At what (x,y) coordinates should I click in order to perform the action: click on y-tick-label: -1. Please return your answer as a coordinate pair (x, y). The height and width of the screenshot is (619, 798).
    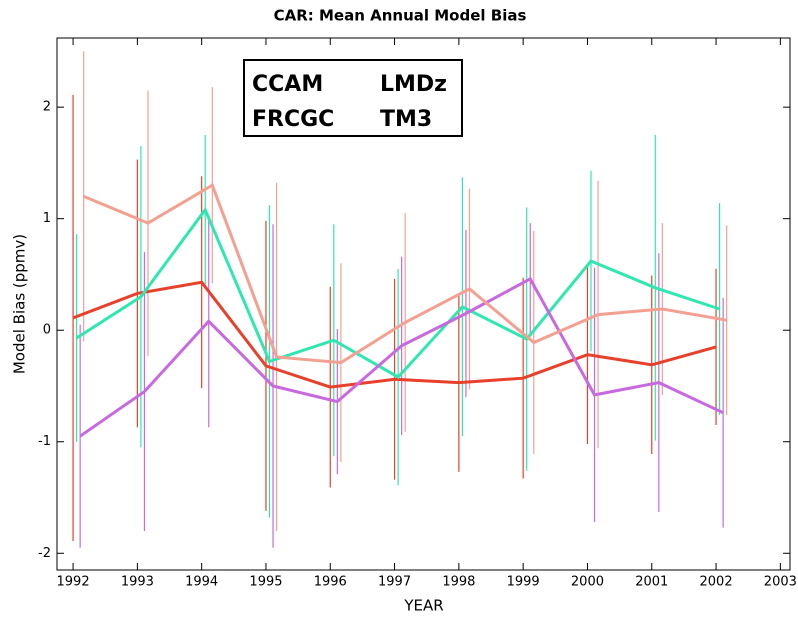
    Looking at the image, I should click on (44, 441).